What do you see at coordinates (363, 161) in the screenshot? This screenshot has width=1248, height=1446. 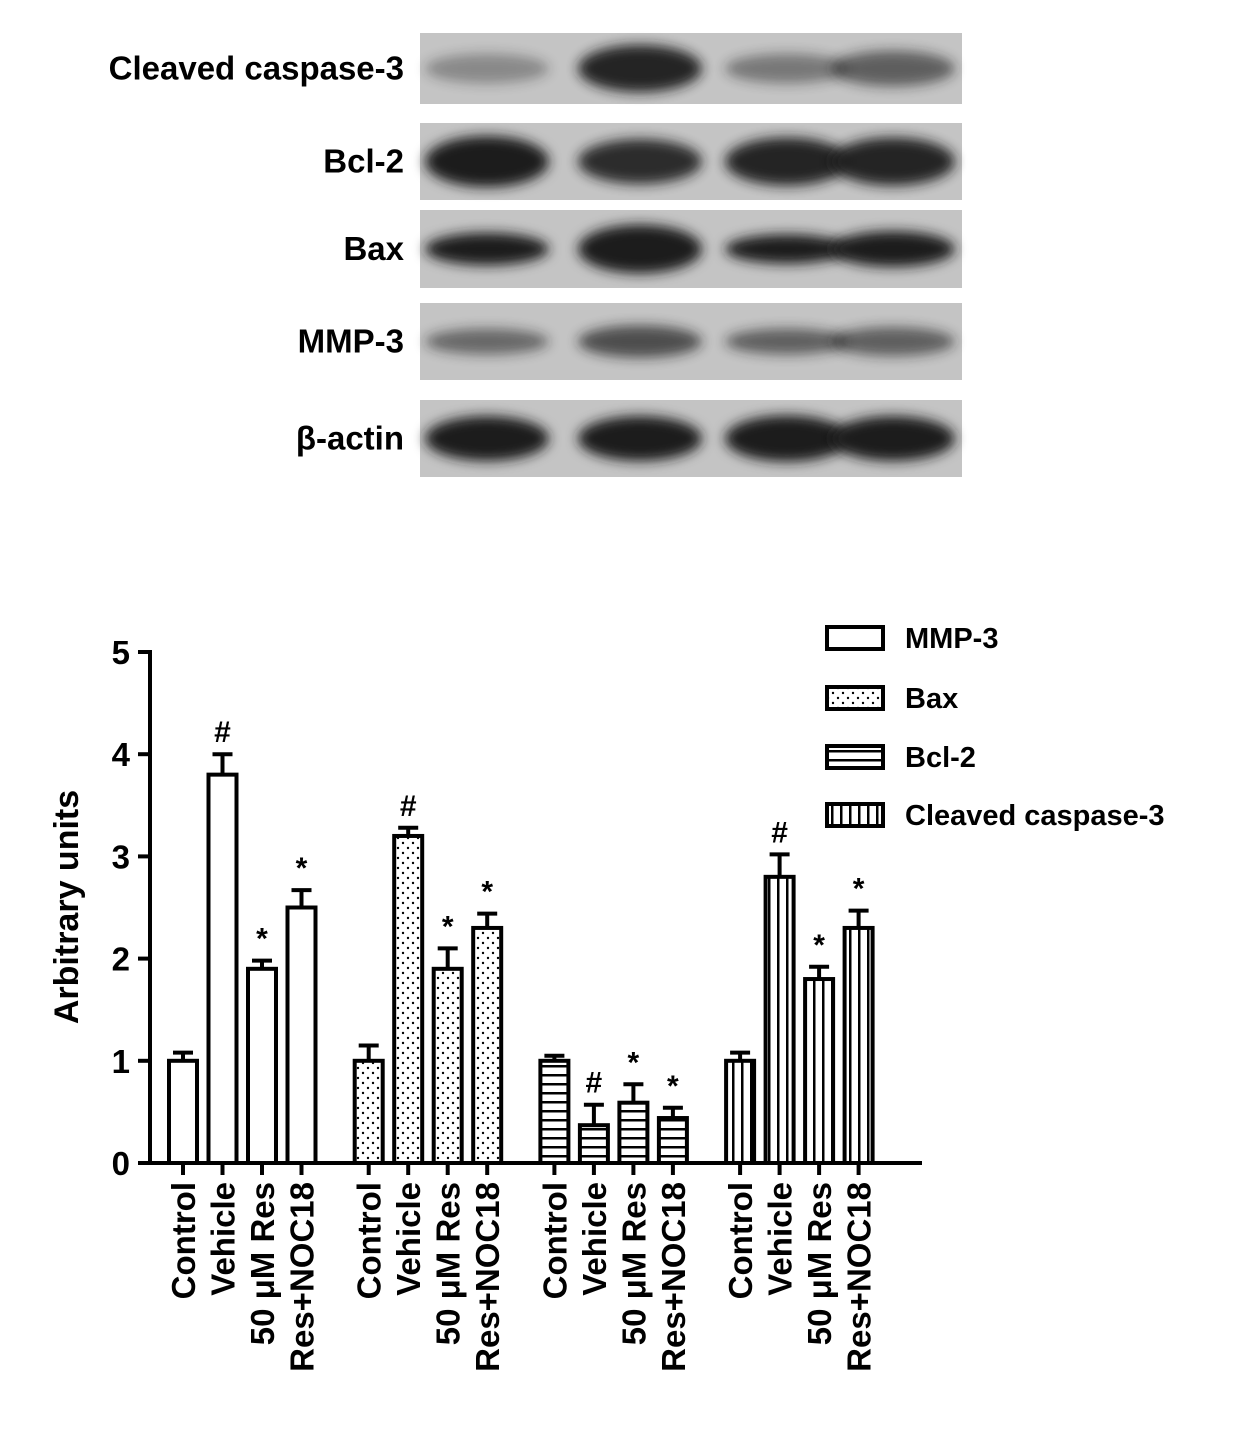 I see `blot-label: Bcl-2` at bounding box center [363, 161].